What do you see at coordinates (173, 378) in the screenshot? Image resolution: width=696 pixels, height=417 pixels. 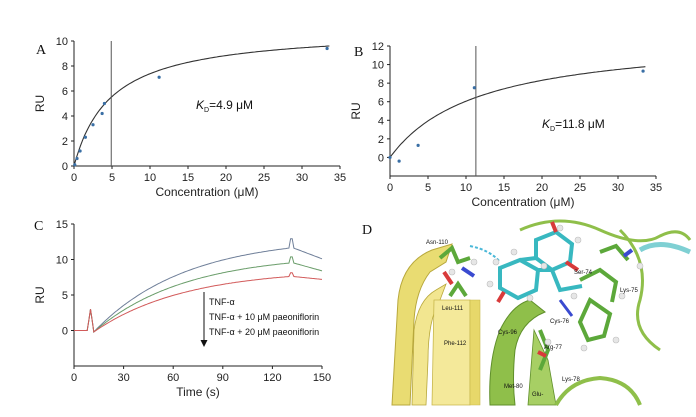 I see `x-tick-label: 60` at bounding box center [173, 378].